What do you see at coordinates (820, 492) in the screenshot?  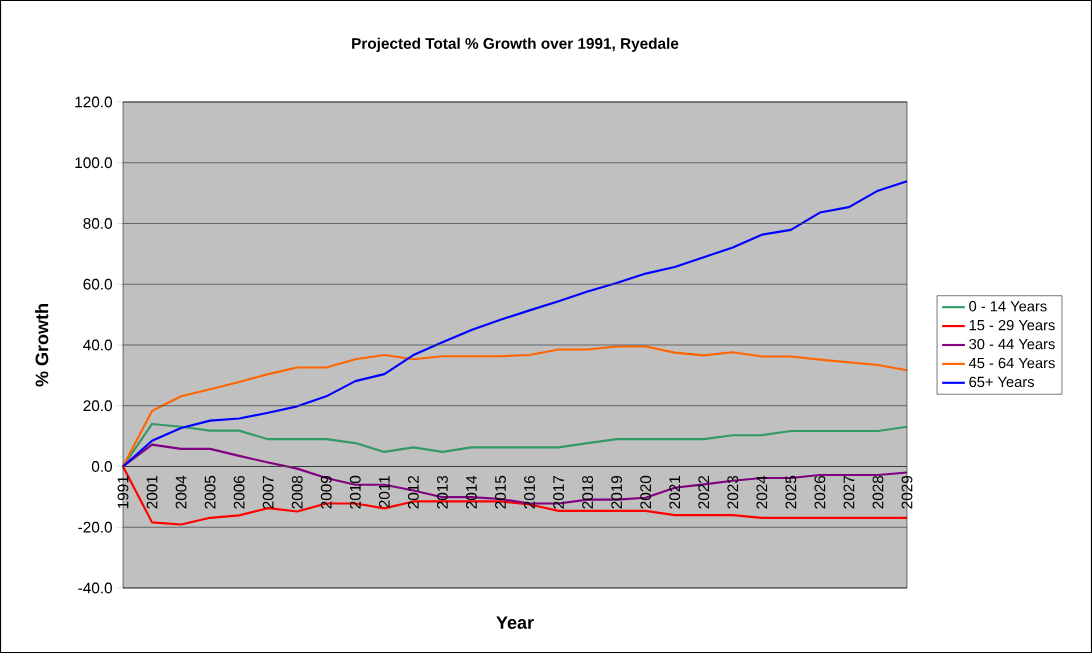 I see `x-tick-label: 2026` at bounding box center [820, 492].